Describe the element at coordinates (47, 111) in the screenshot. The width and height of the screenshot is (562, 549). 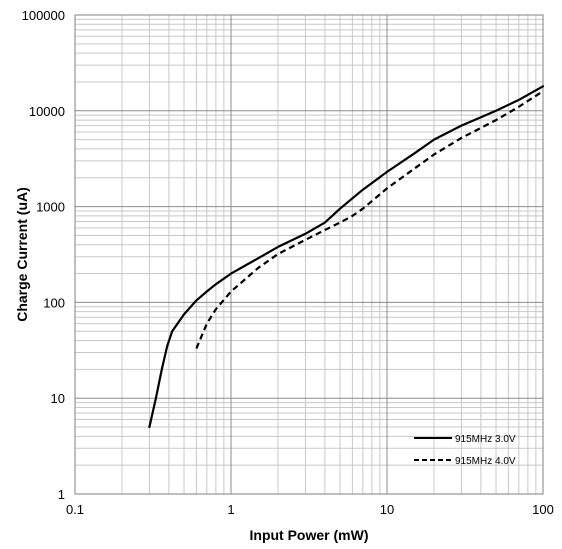
I see `y-tick-label: 10000` at that location.